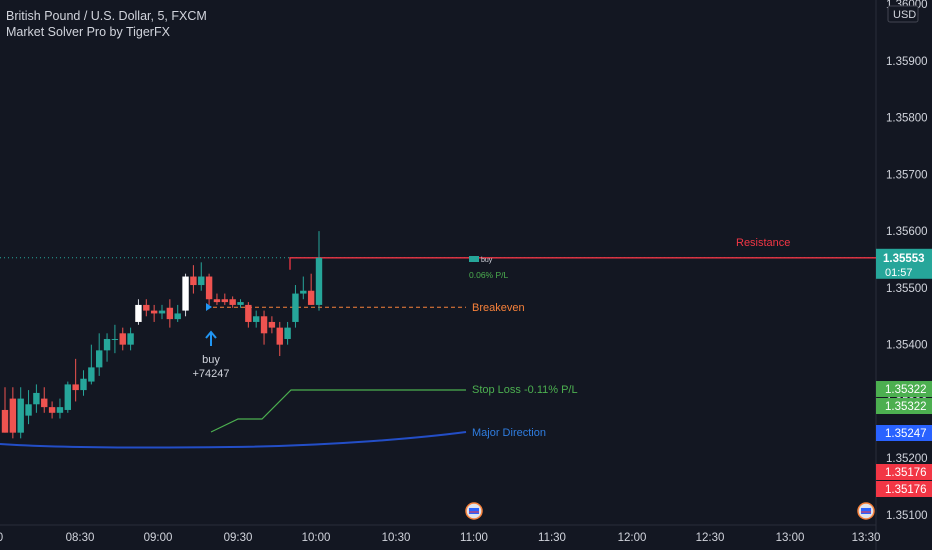  Describe the element at coordinates (907, 119) in the screenshot. I see `price-tick-label: 1.35800` at that location.